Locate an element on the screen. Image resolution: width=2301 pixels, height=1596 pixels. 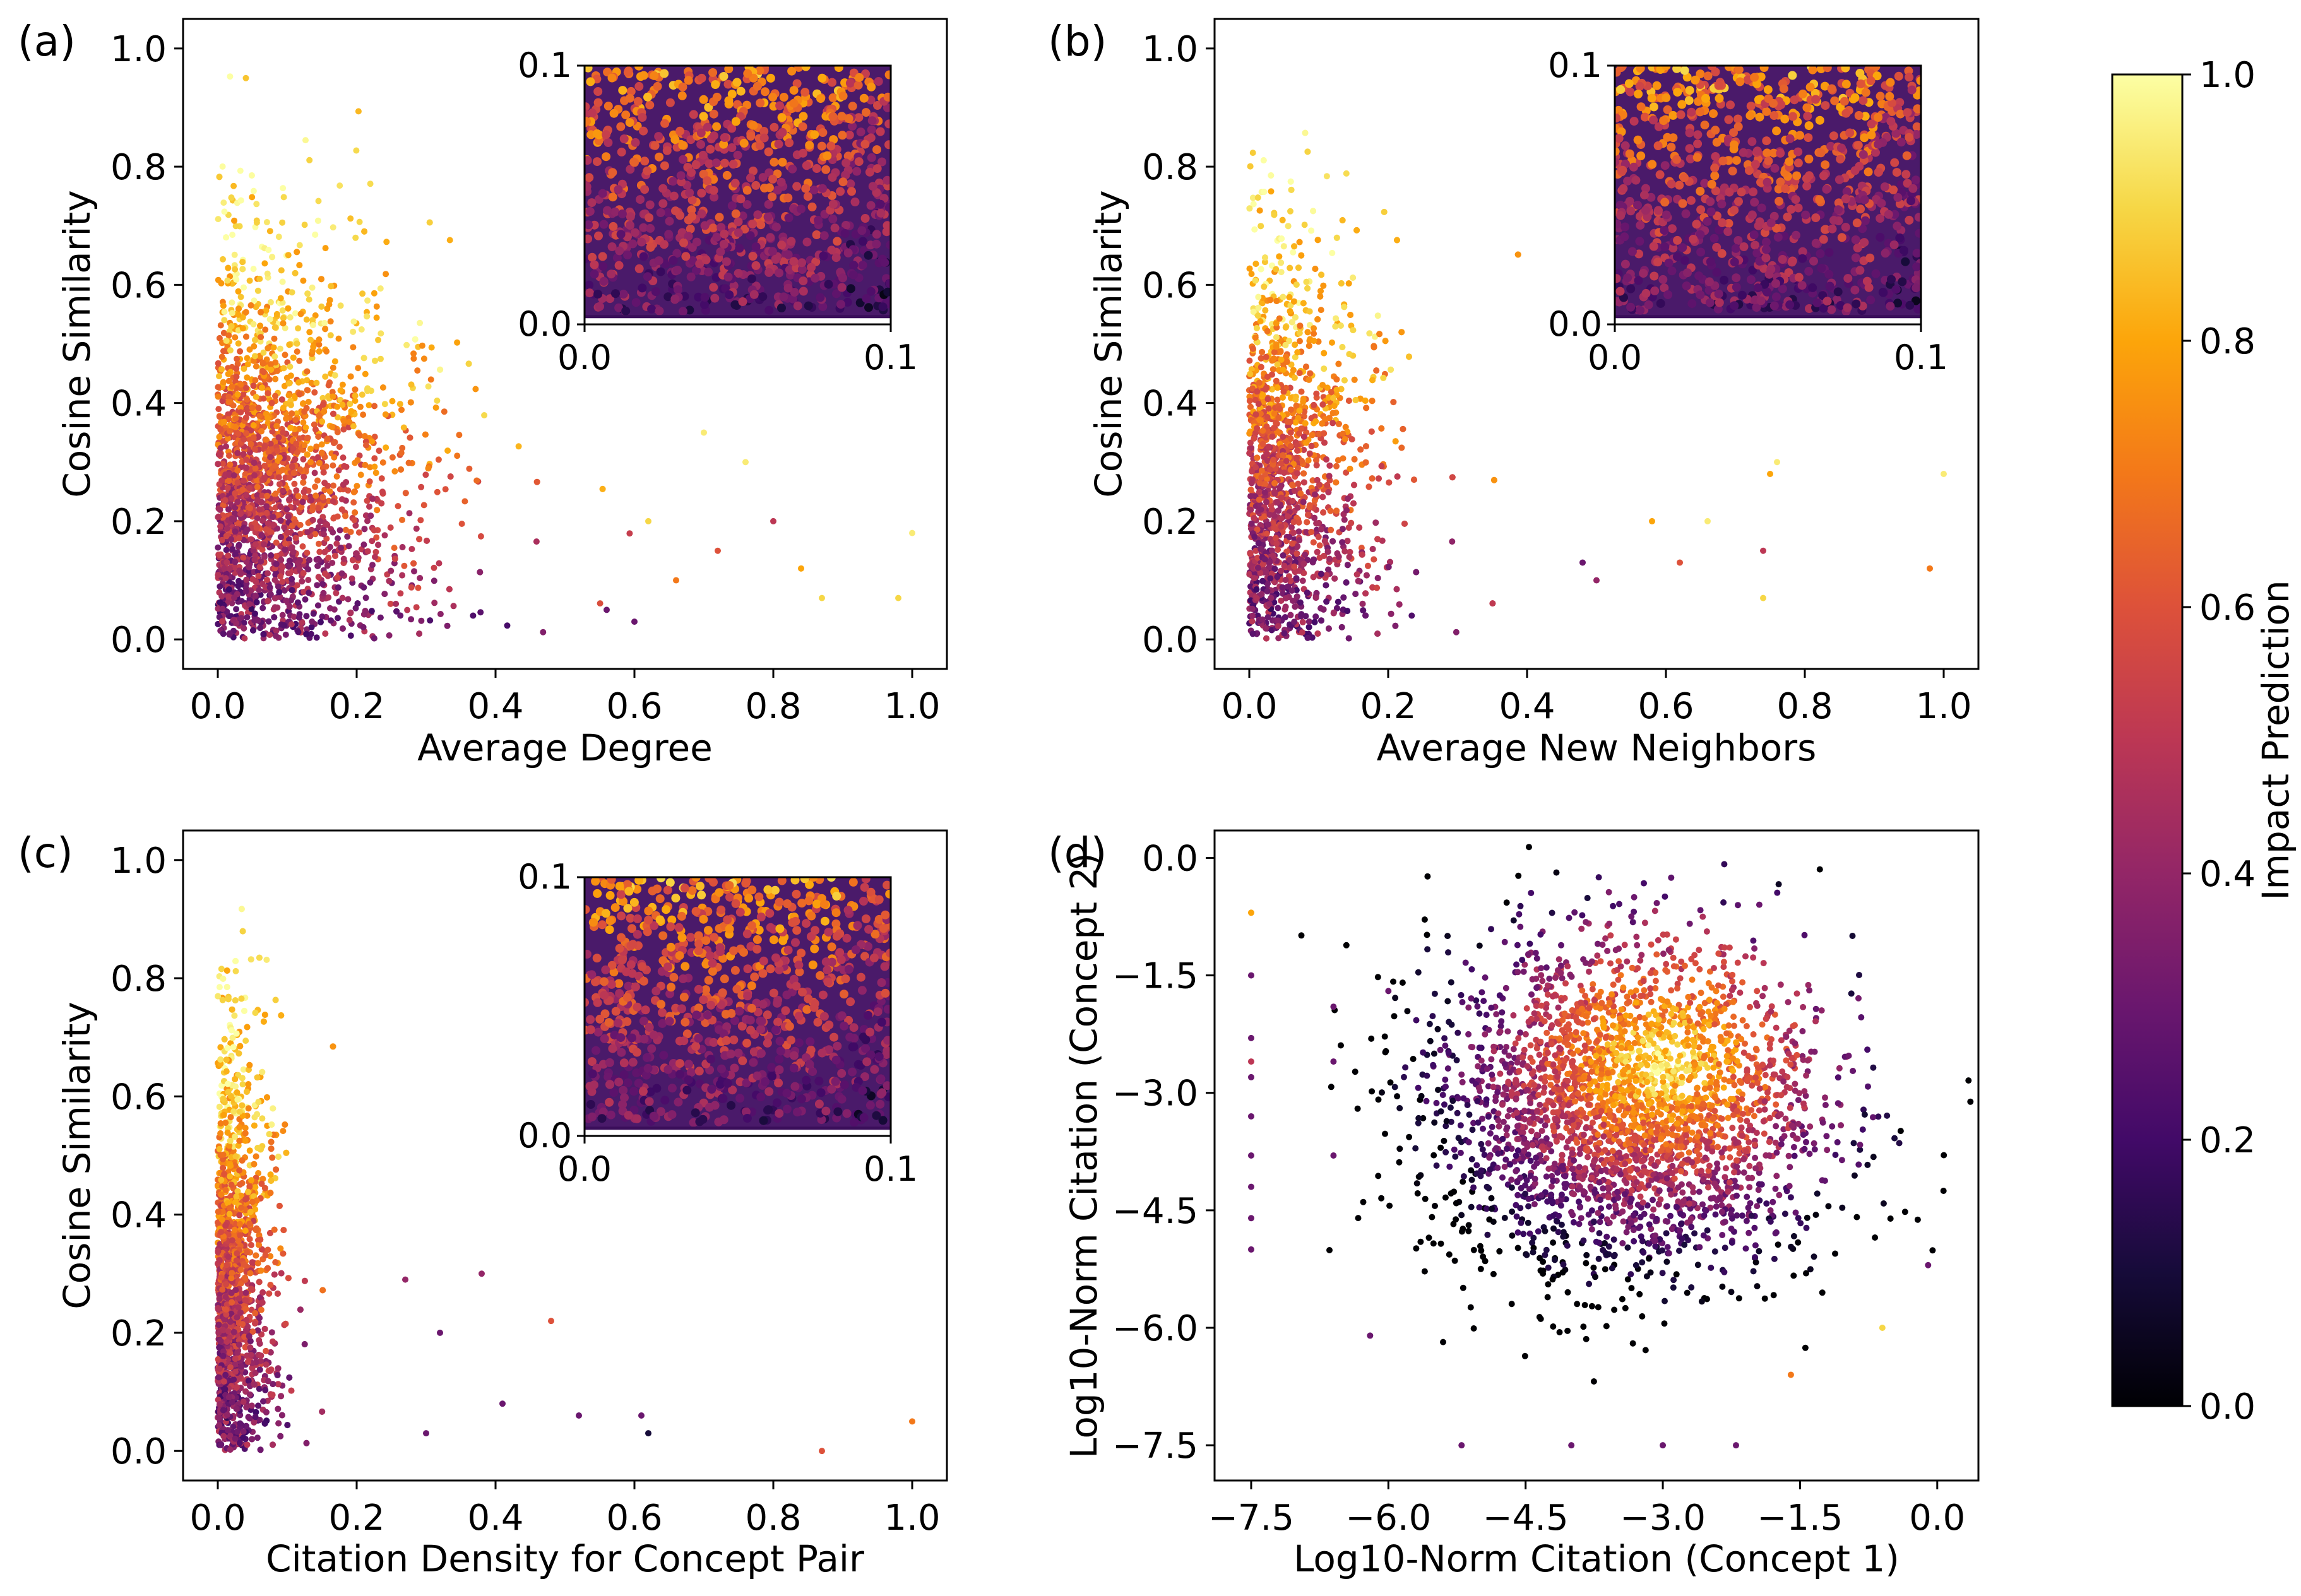
inset-x-tick-0-a: 0.0 is located at coordinates (585, 357).